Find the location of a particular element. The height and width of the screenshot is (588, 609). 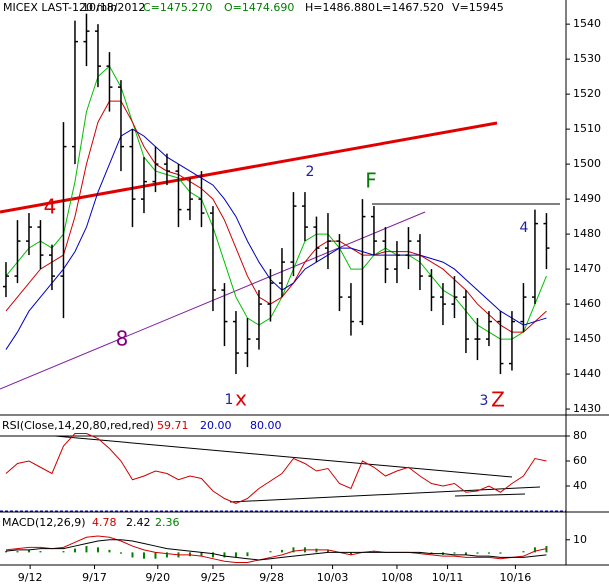

x-tick-label: 10/11 is located at coordinates (448, 577).